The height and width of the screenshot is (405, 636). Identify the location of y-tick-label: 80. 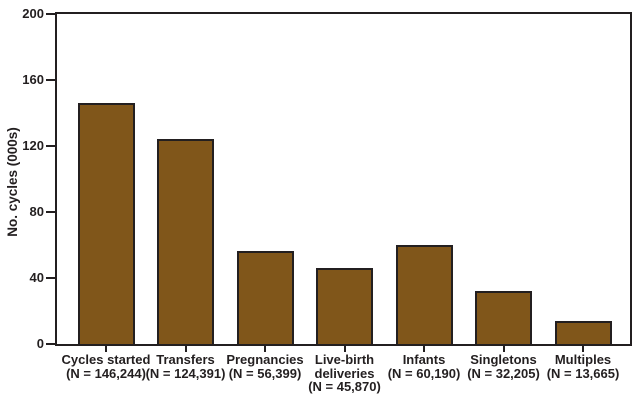
(36, 211).